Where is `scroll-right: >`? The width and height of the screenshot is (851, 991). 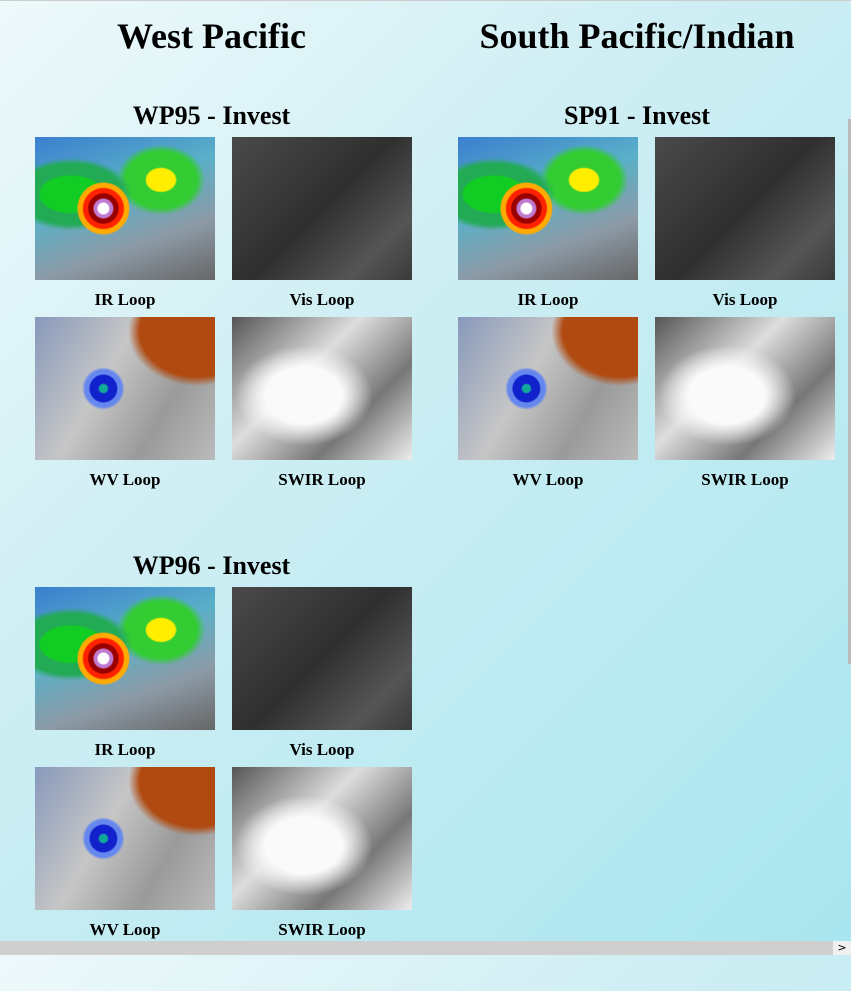 scroll-right: > is located at coordinates (842, 948).